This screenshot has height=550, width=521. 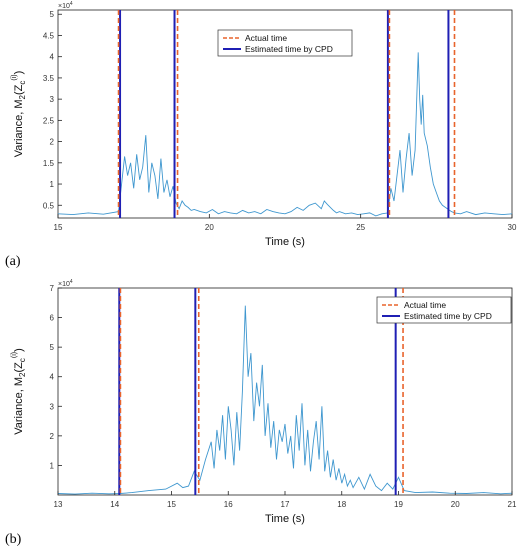 What do you see at coordinates (49, 35) in the screenshot?
I see `y-tick-label: 4.5` at bounding box center [49, 35].